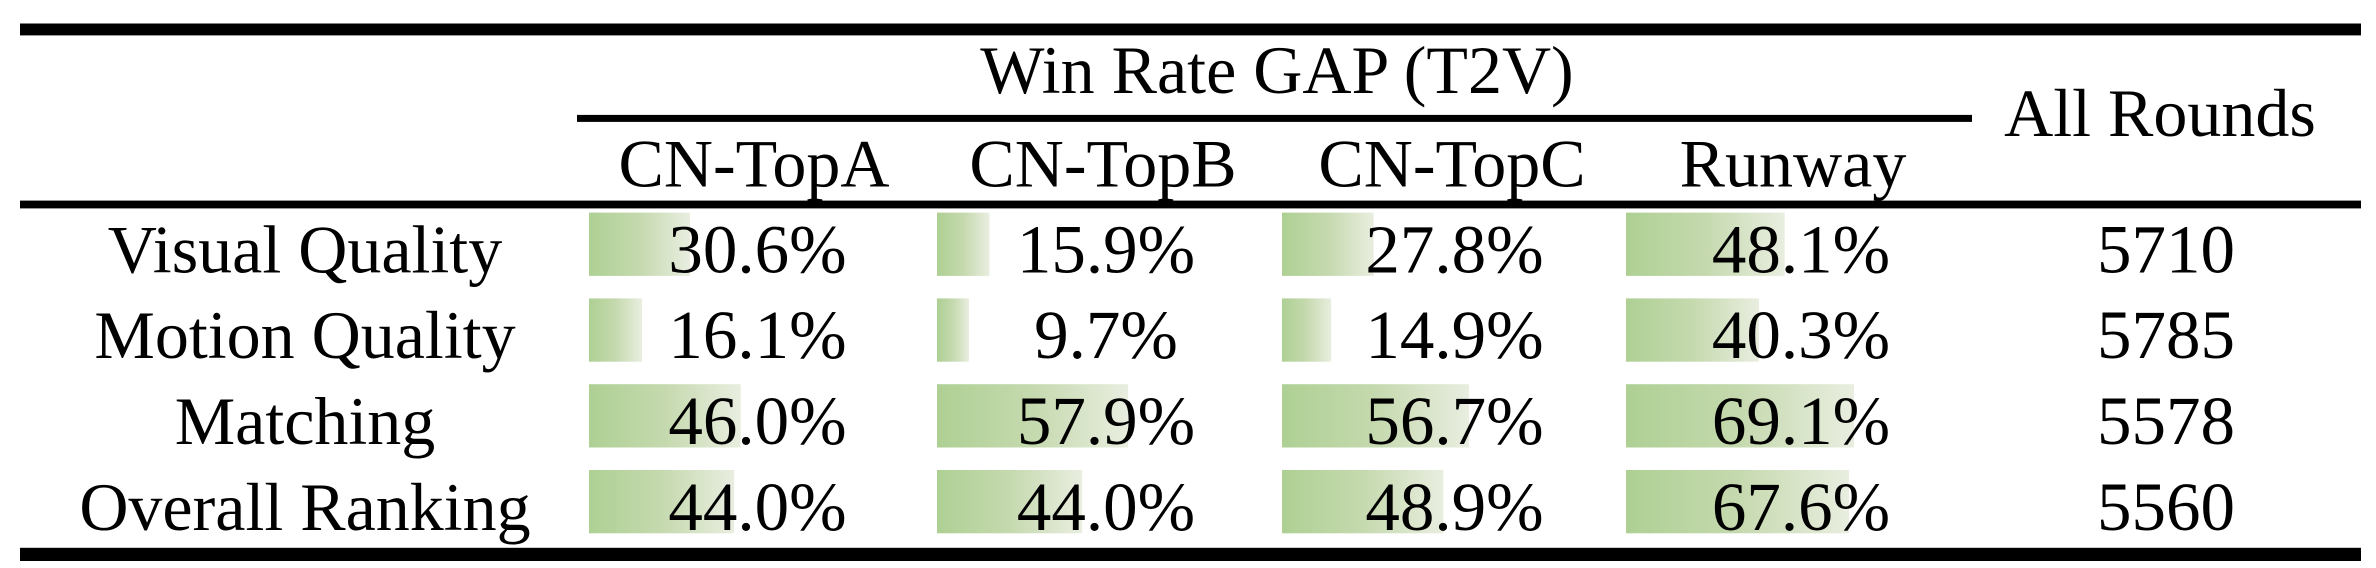  What do you see at coordinates (753, 163) in the screenshot?
I see `svg-text: CN-TopA` at bounding box center [753, 163].